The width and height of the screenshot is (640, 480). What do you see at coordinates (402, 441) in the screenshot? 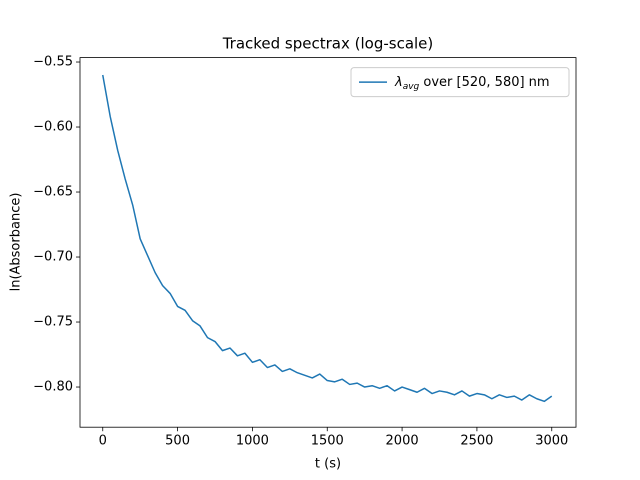
I see `x-tick-label: 2000` at bounding box center [402, 441].